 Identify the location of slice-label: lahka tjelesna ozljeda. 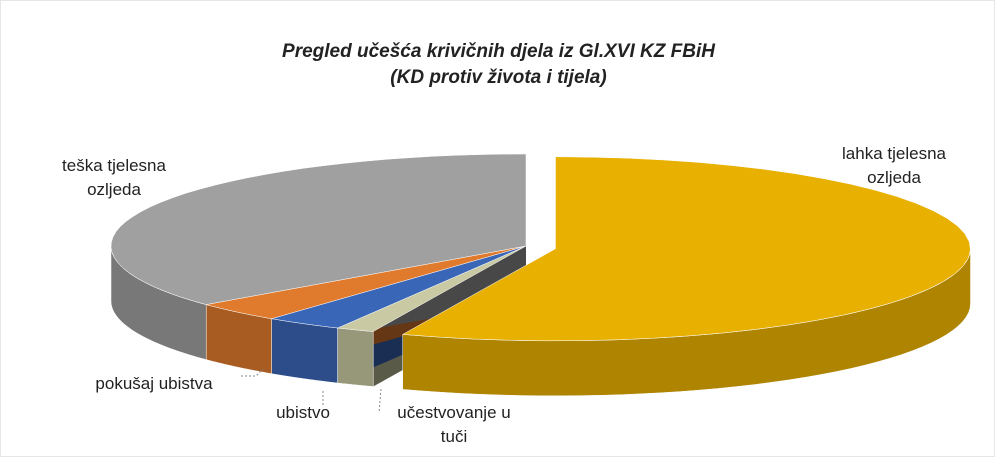
(894, 165).